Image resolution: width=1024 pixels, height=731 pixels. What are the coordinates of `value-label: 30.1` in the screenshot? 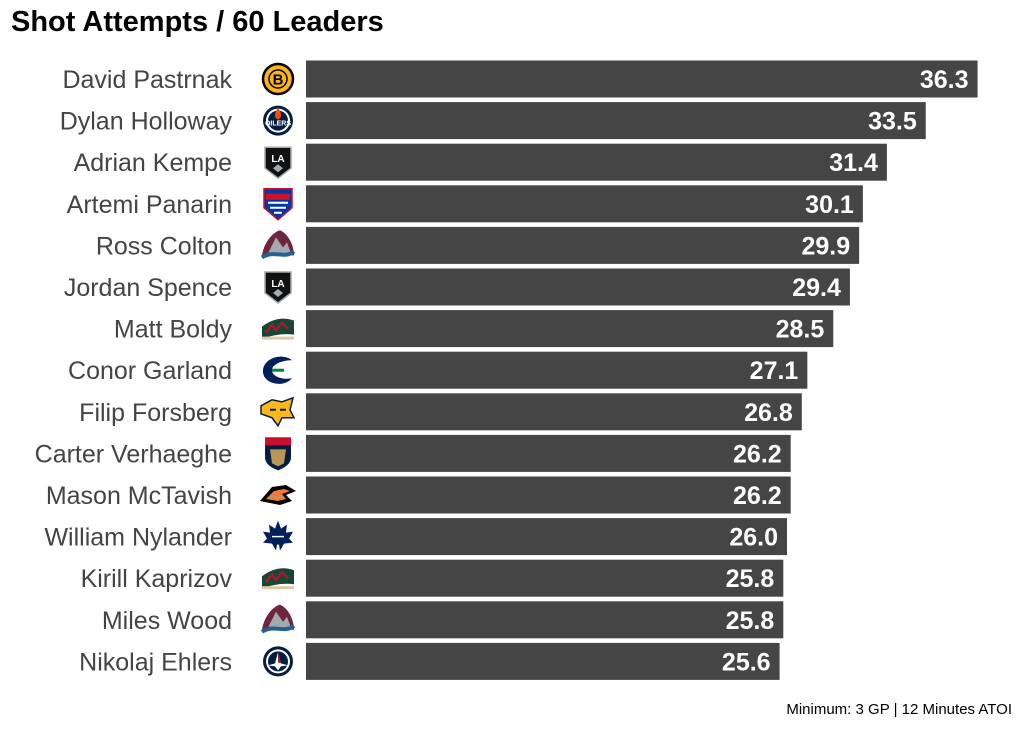 It's located at (829, 205).